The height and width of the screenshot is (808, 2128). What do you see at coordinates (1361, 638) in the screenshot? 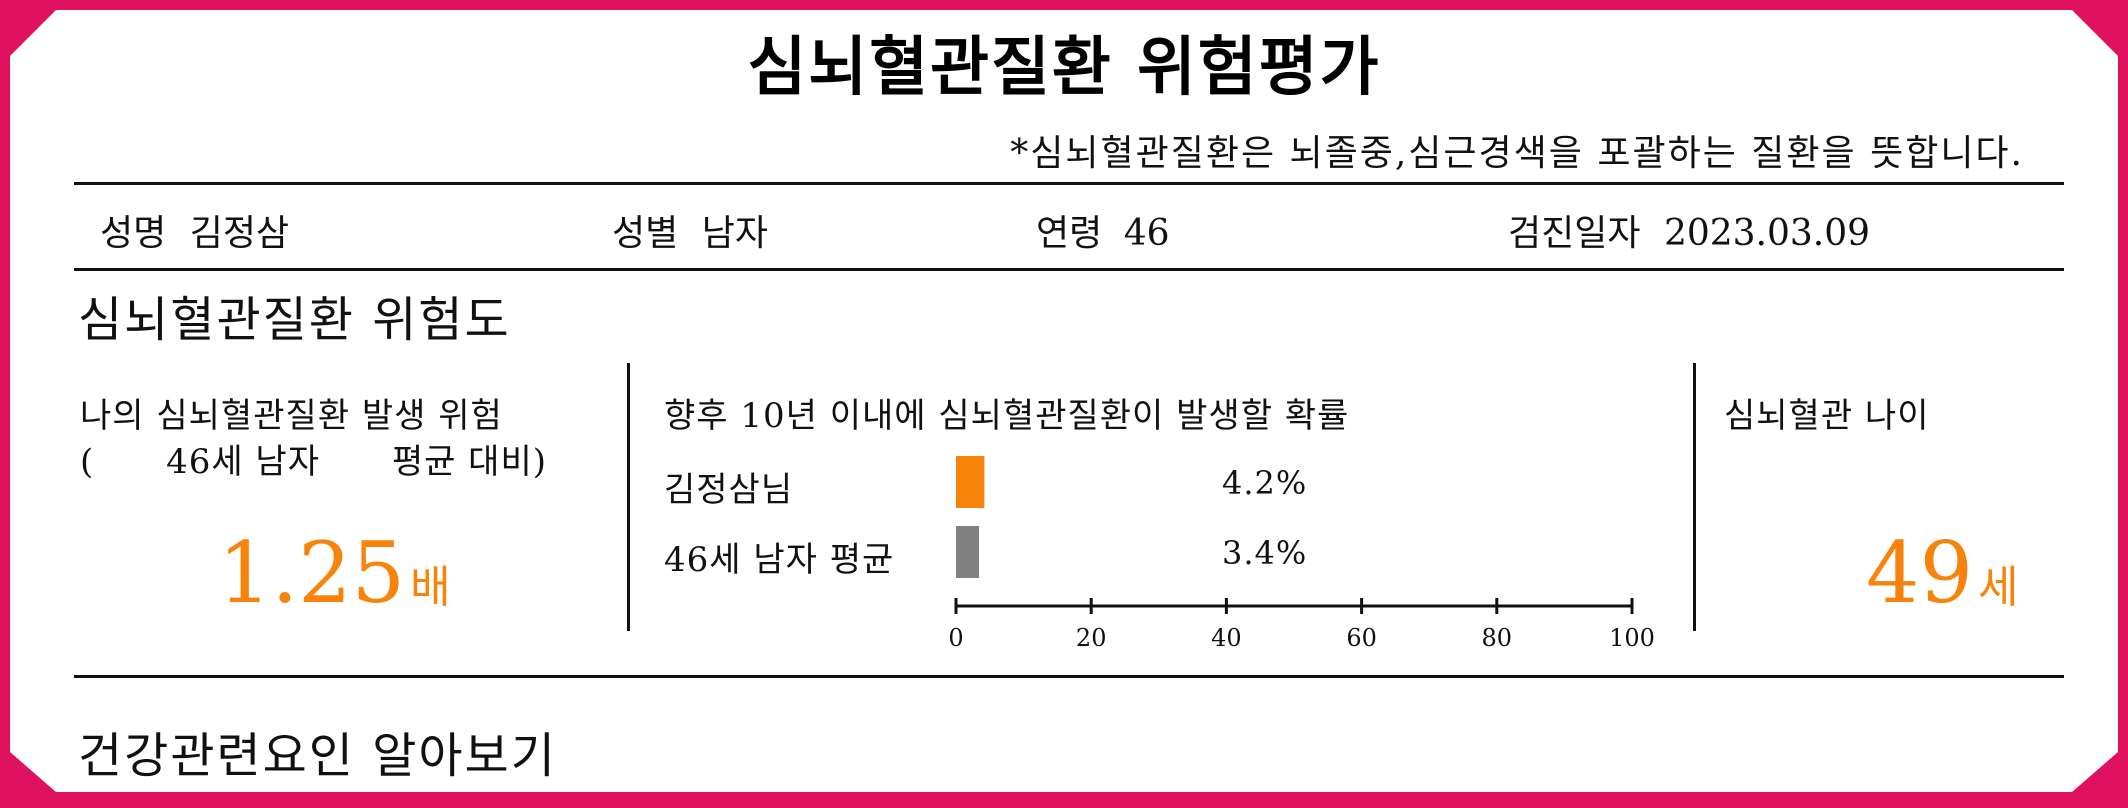
I see `x-tick-label: 60` at bounding box center [1361, 638].